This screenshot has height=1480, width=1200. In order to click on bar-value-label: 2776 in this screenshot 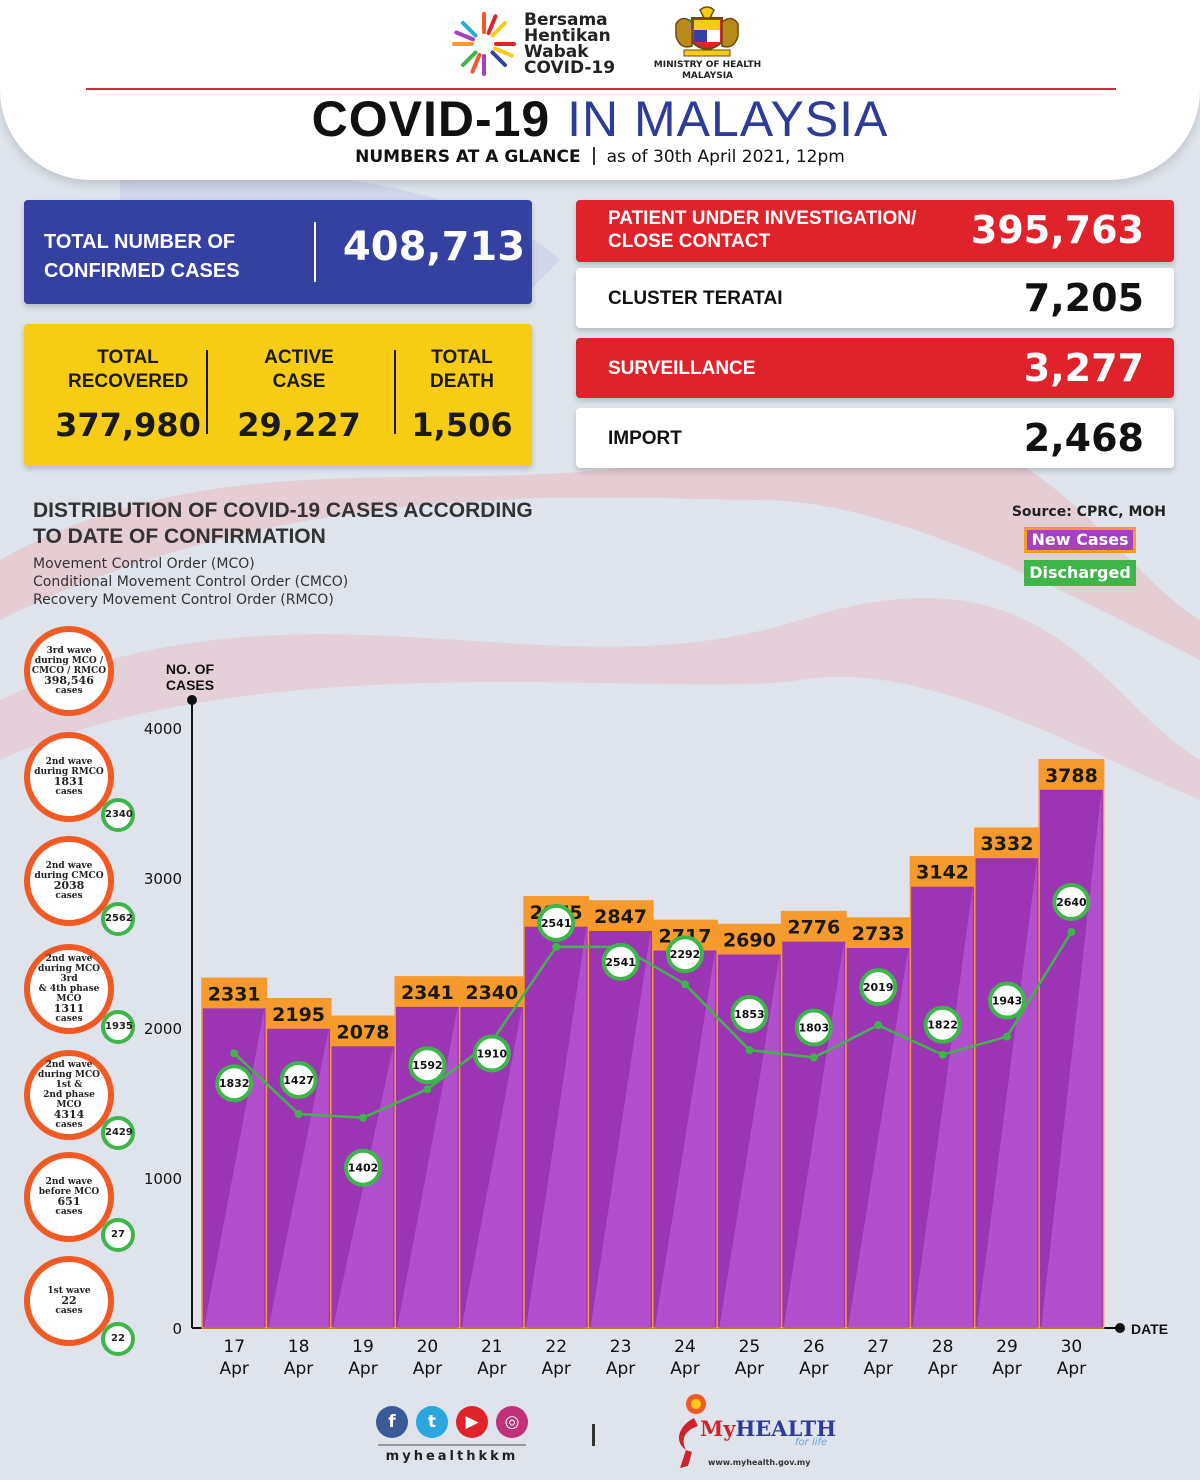, I will do `click(813, 928)`.